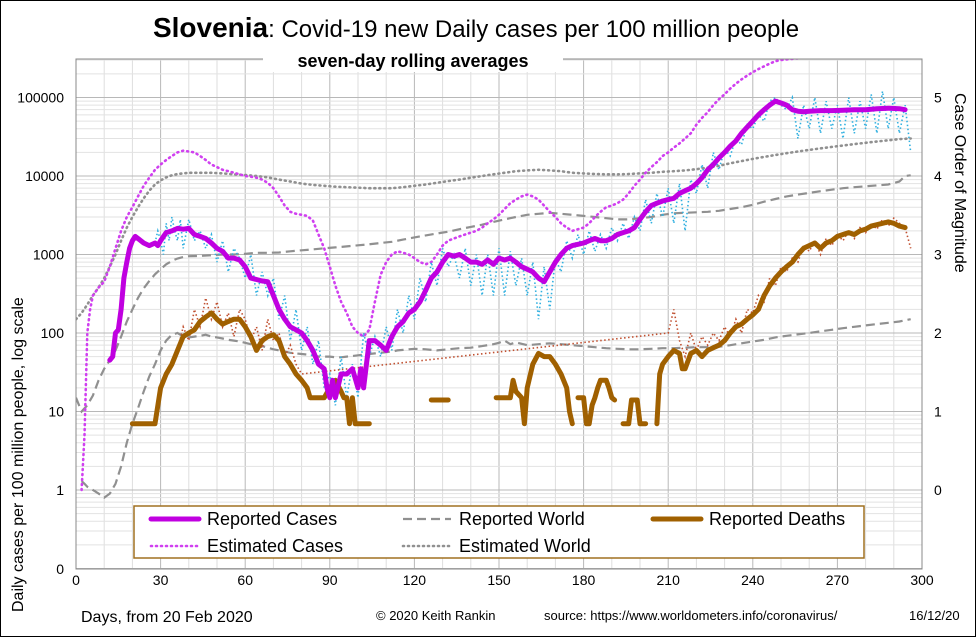 This screenshot has height=641, width=976. I want to click on date-text: 16/12/20, so click(934, 615).